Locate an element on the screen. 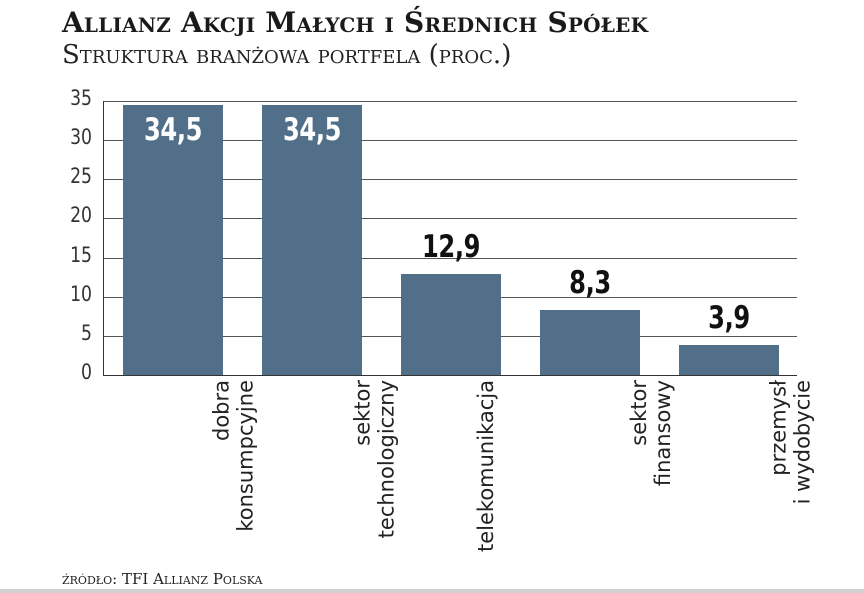 This screenshot has width=864, height=593. bar-telekomunikacja is located at coordinates (451, 324).